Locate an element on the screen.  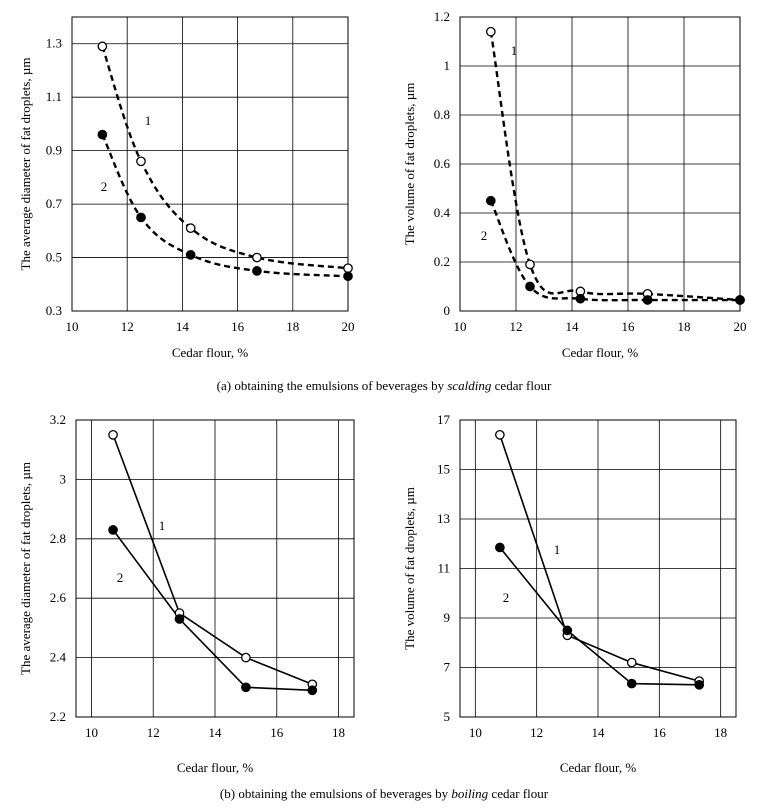
y-tick-label: 0.6 is located at coordinates (442, 163).